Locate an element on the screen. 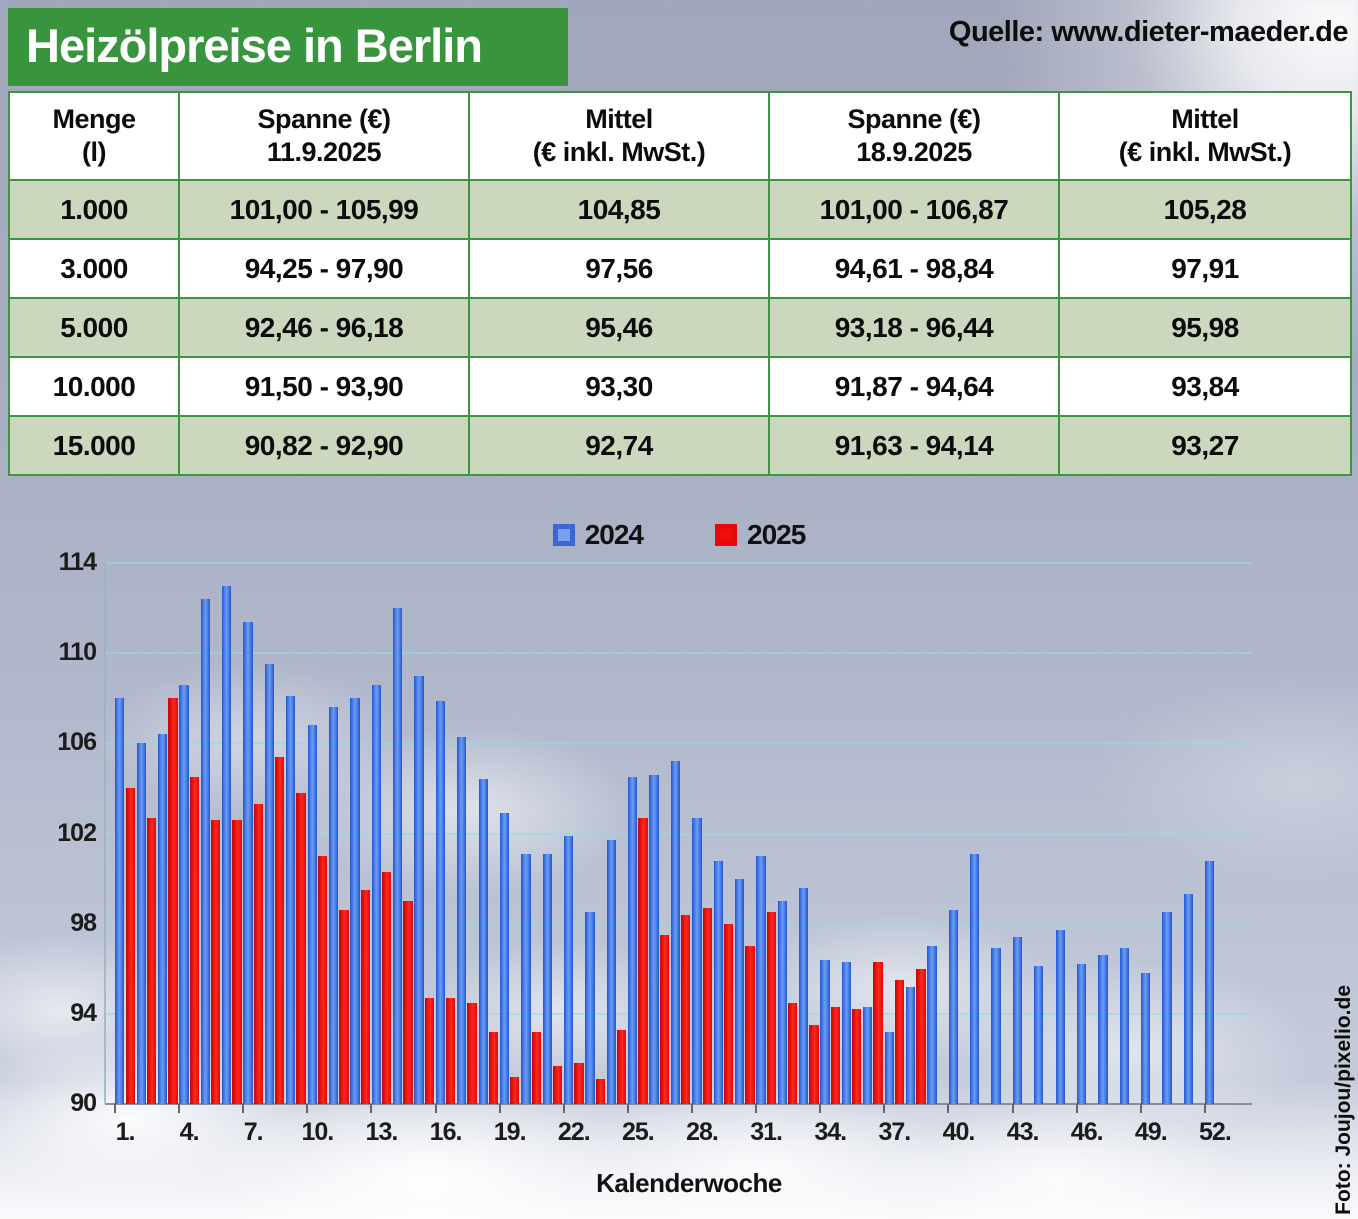 The height and width of the screenshot is (1219, 1358). table-cell: 5.000 is located at coordinates (94, 327).